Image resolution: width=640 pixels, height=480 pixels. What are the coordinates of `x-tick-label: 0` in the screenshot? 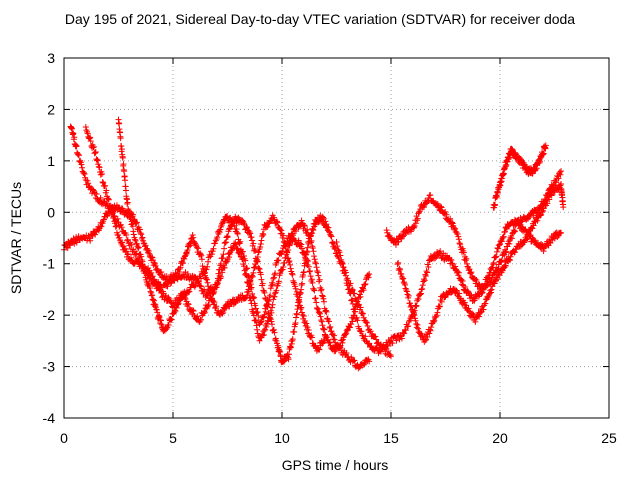 It's located at (64, 438).